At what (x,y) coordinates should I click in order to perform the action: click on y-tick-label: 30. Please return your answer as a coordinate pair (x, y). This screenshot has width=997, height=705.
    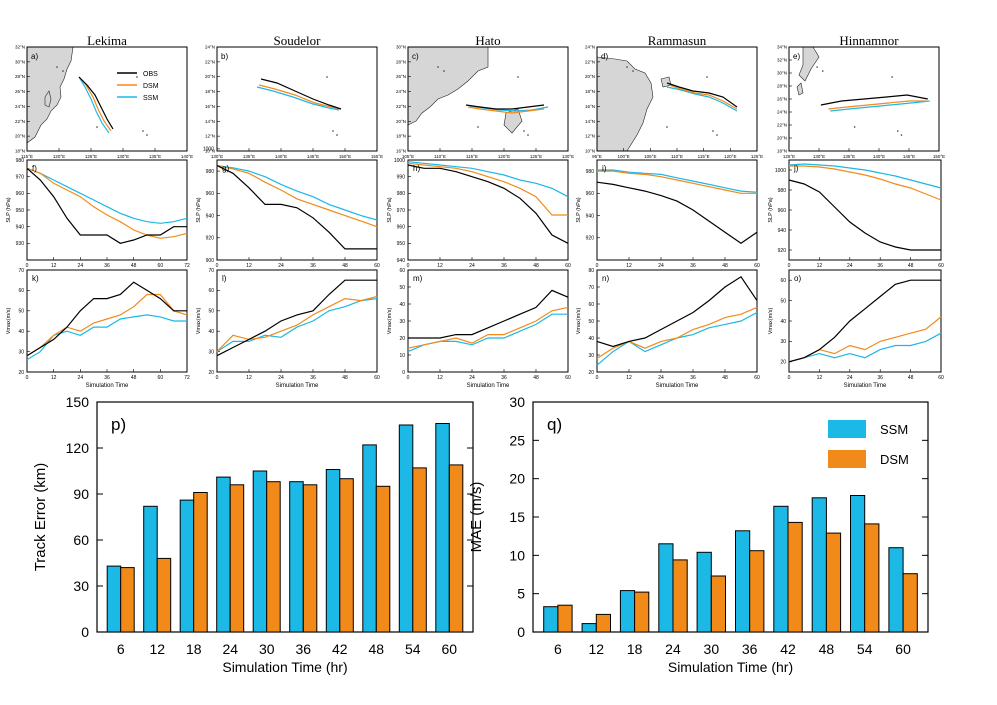
    Looking at the image, I should click on (402, 322).